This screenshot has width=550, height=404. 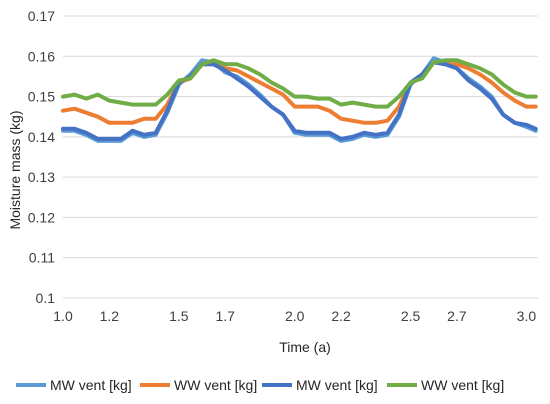 I want to click on y-tick-label: 0.17, so click(x=41, y=16).